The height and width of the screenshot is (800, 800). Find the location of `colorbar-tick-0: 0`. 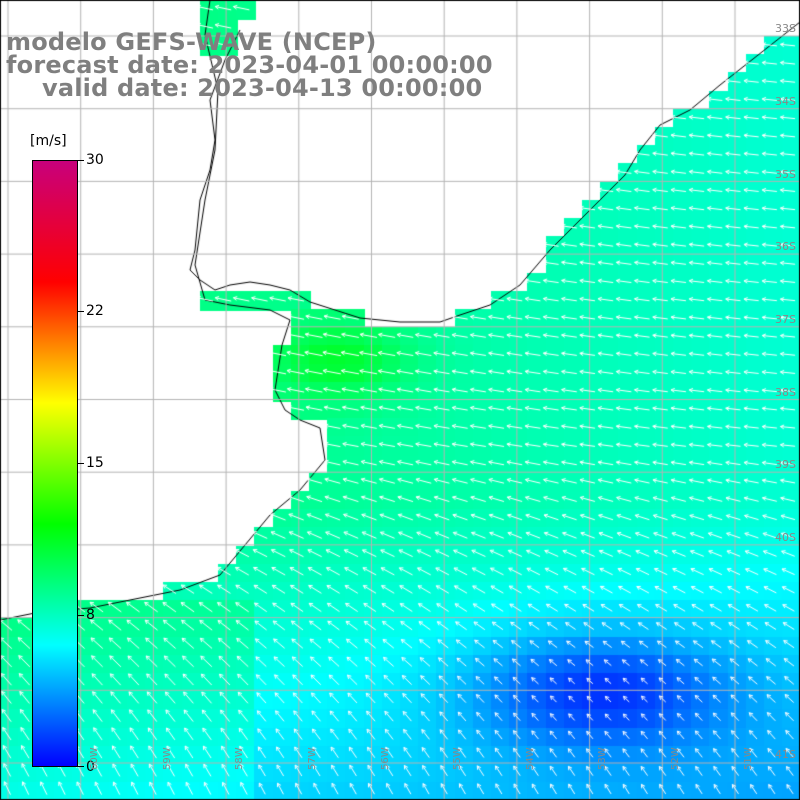

colorbar-tick-0: 0 is located at coordinates (90, 767).